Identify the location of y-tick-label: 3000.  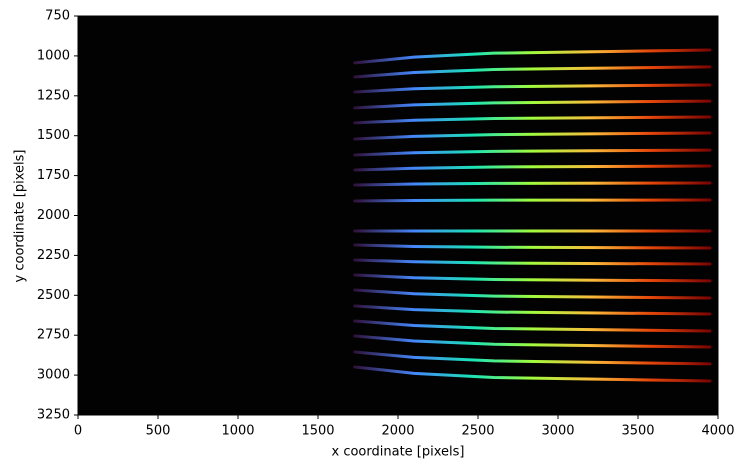
(53, 375).